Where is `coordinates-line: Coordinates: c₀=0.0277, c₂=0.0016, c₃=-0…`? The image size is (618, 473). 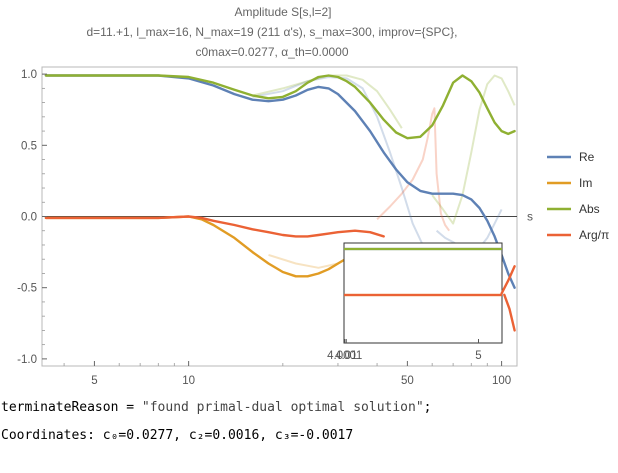
coordinates-line: Coordinates: c₀=0.0277, c₂=0.0016, c₃=-0… is located at coordinates (177, 435).